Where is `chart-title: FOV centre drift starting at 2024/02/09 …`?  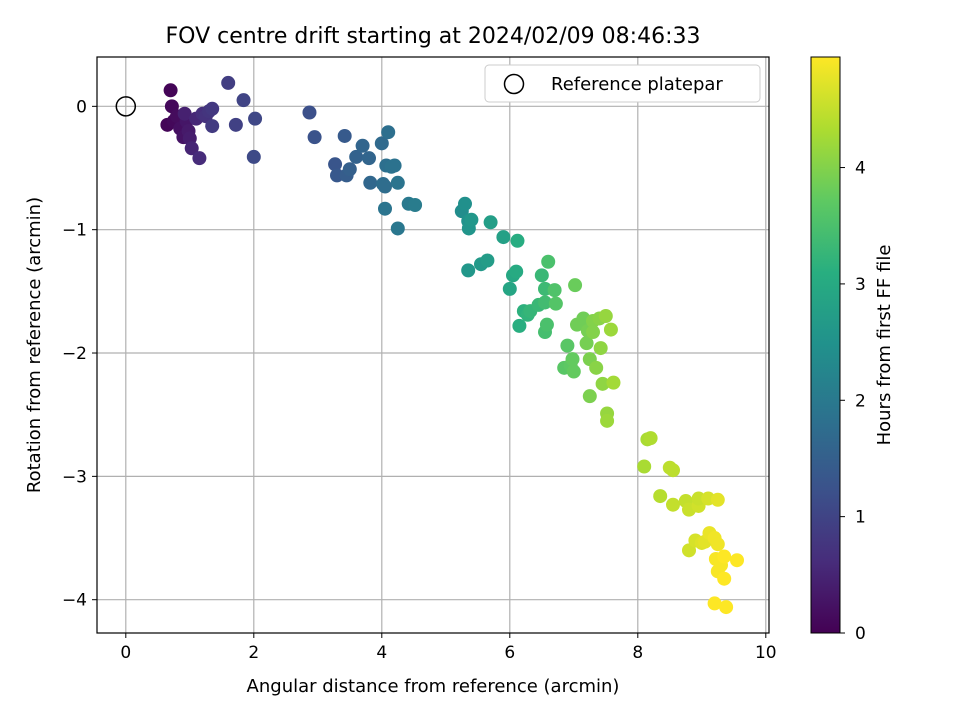
chart-title: FOV centre drift starting at 2024/02/09 … is located at coordinates (433, 36).